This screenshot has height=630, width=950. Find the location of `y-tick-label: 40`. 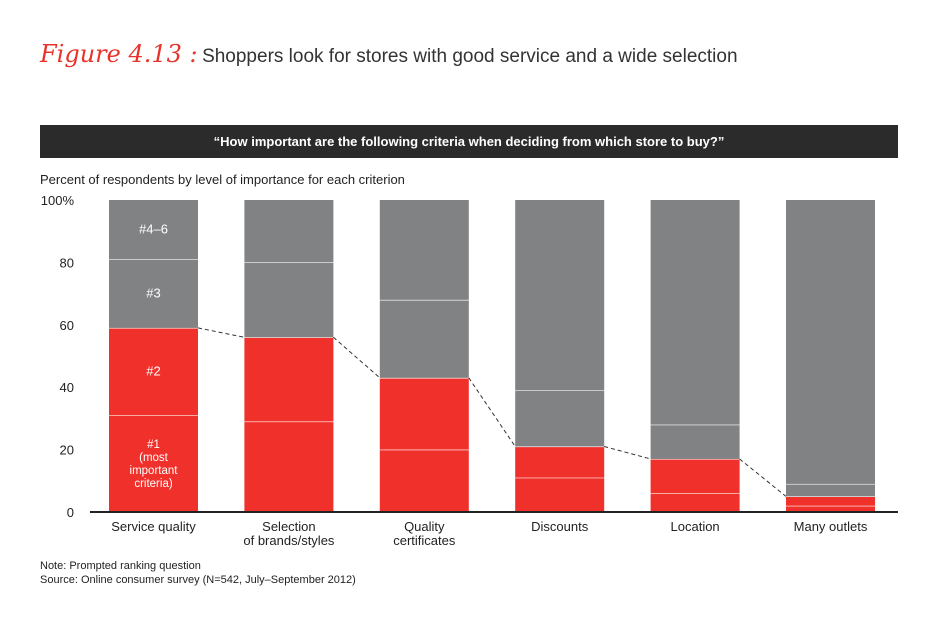

y-tick-label: 40 is located at coordinates (67, 387).